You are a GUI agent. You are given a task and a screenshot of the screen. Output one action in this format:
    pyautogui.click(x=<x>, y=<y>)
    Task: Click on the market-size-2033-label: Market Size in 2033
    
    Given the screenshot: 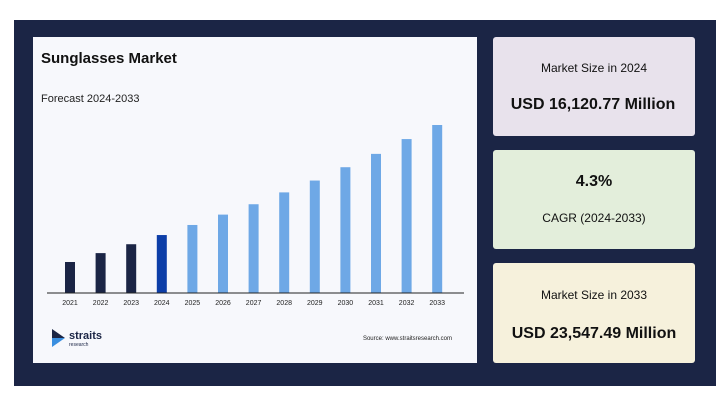 What is the action you would take?
    pyautogui.click(x=594, y=295)
    